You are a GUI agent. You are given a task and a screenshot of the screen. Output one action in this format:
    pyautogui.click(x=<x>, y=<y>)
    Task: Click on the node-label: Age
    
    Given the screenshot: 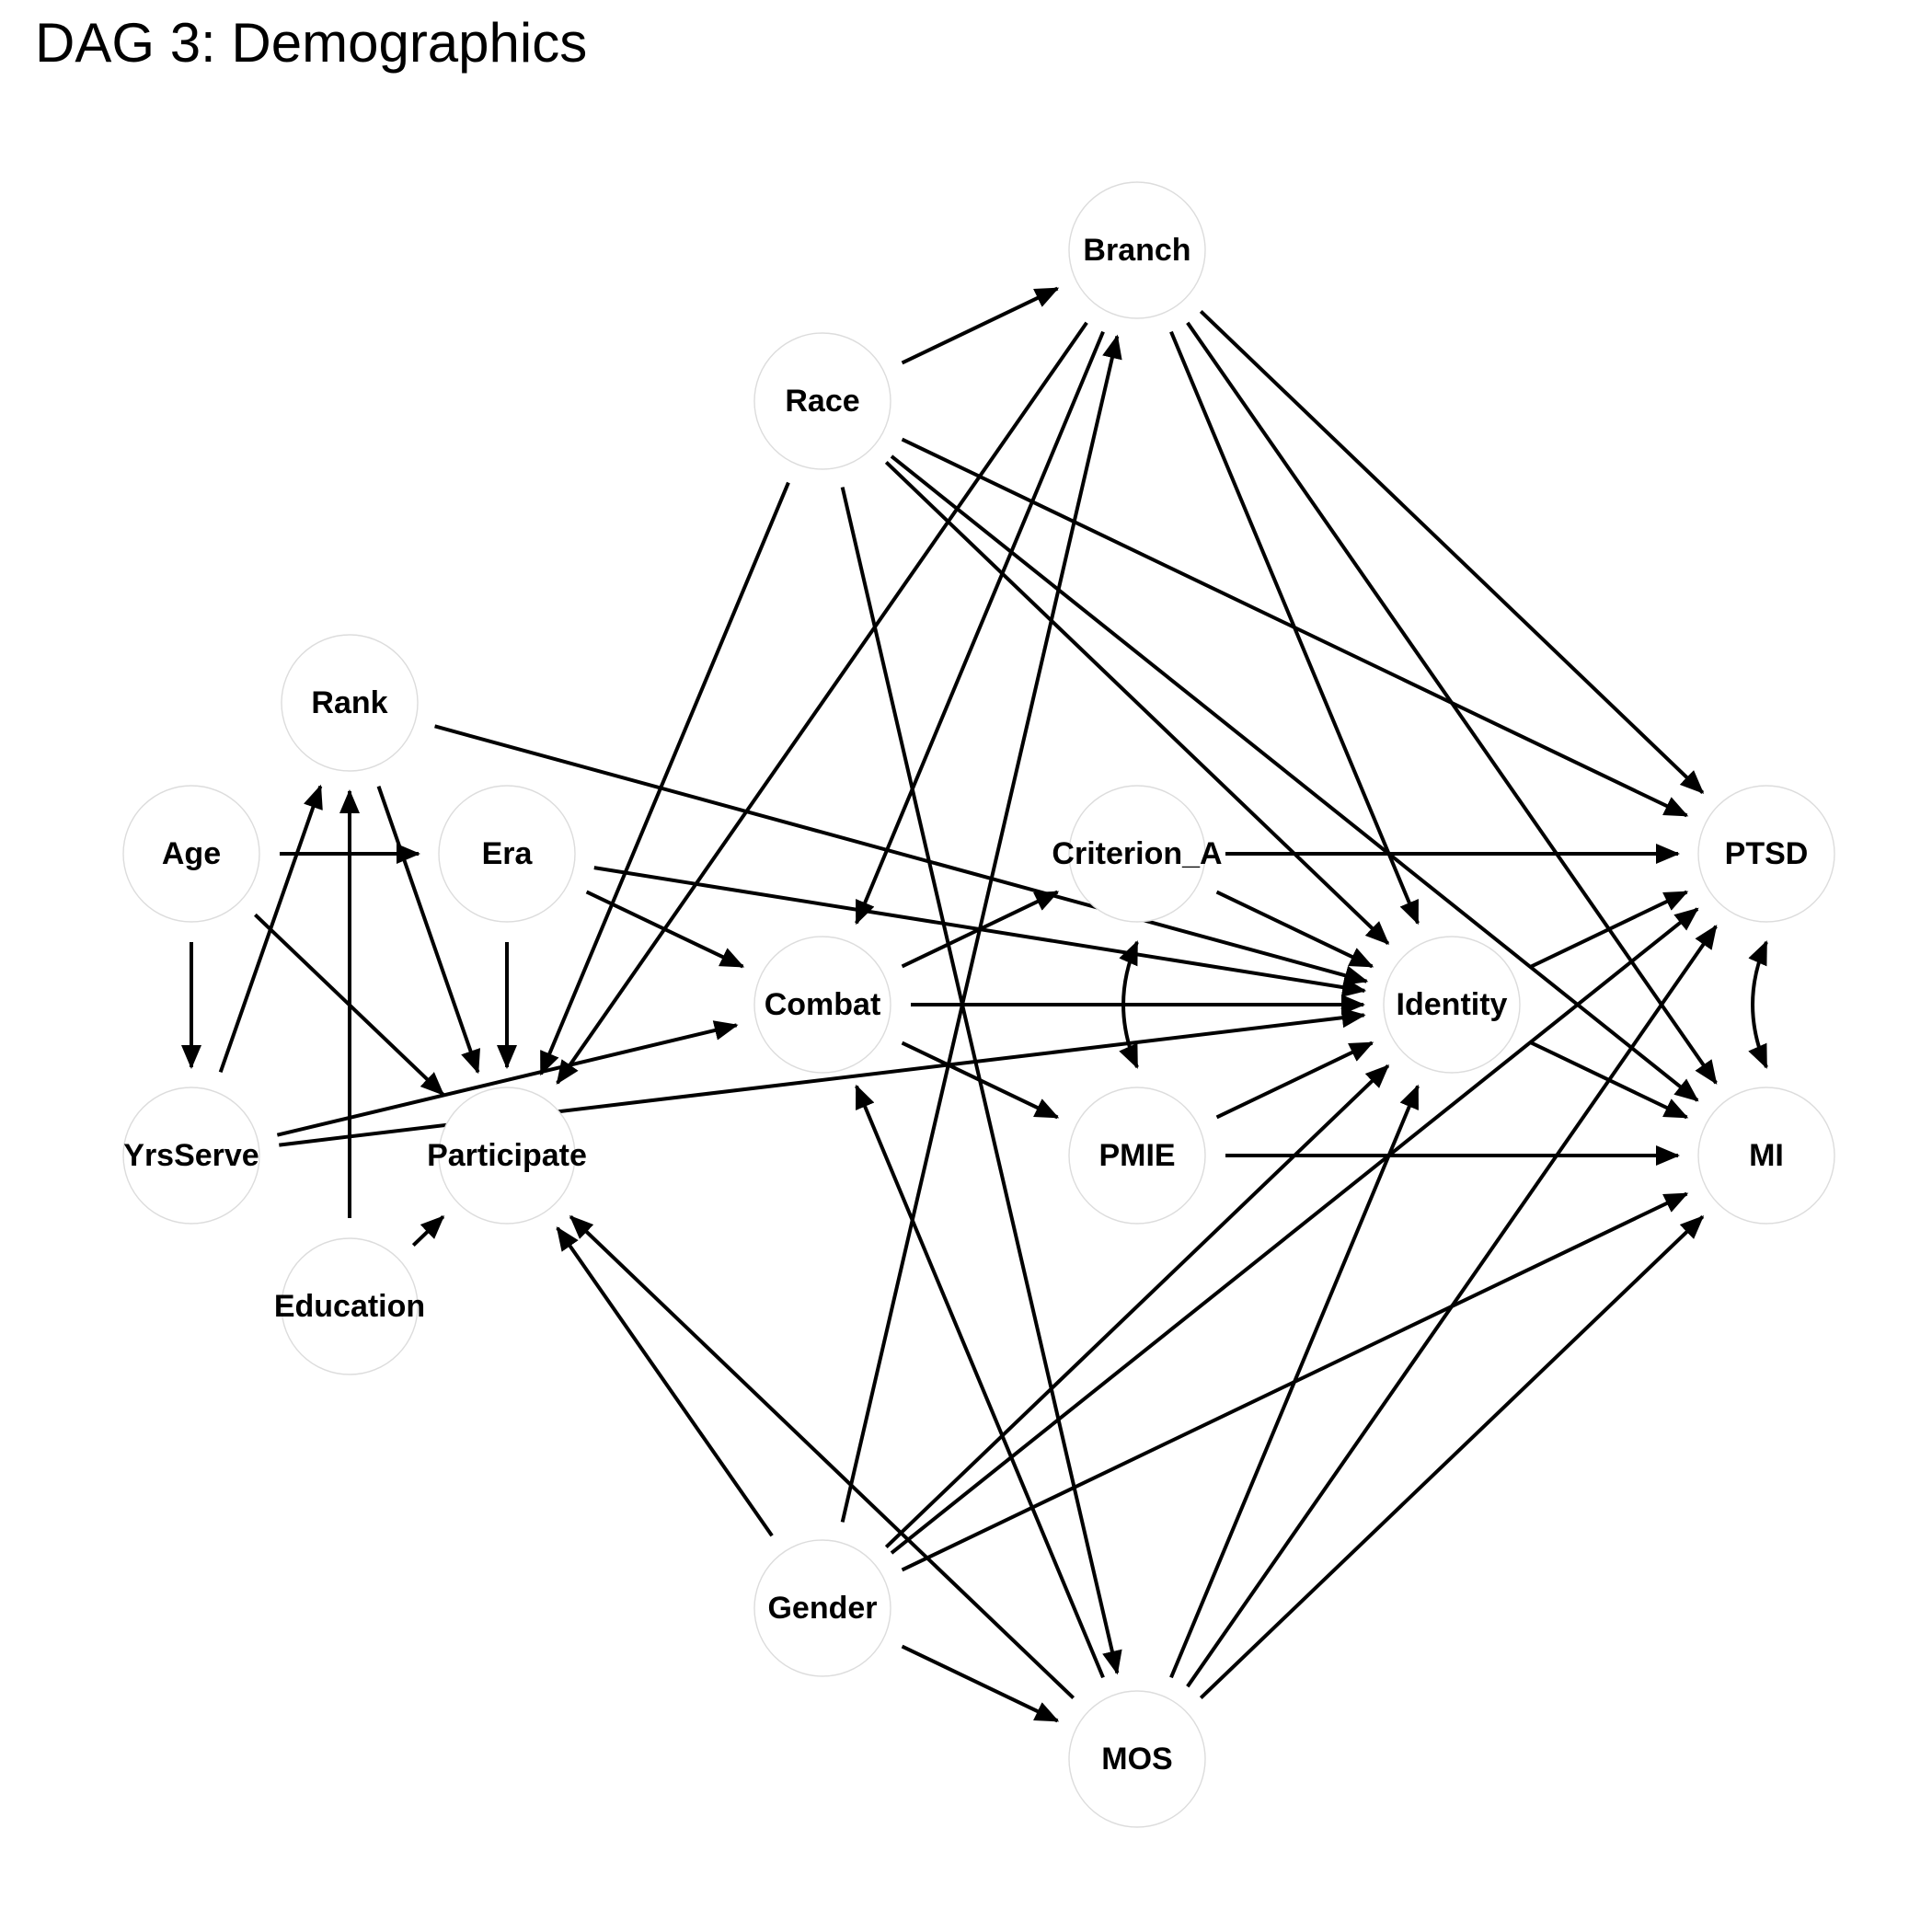 What is the action you would take?
    pyautogui.click(x=191, y=853)
    